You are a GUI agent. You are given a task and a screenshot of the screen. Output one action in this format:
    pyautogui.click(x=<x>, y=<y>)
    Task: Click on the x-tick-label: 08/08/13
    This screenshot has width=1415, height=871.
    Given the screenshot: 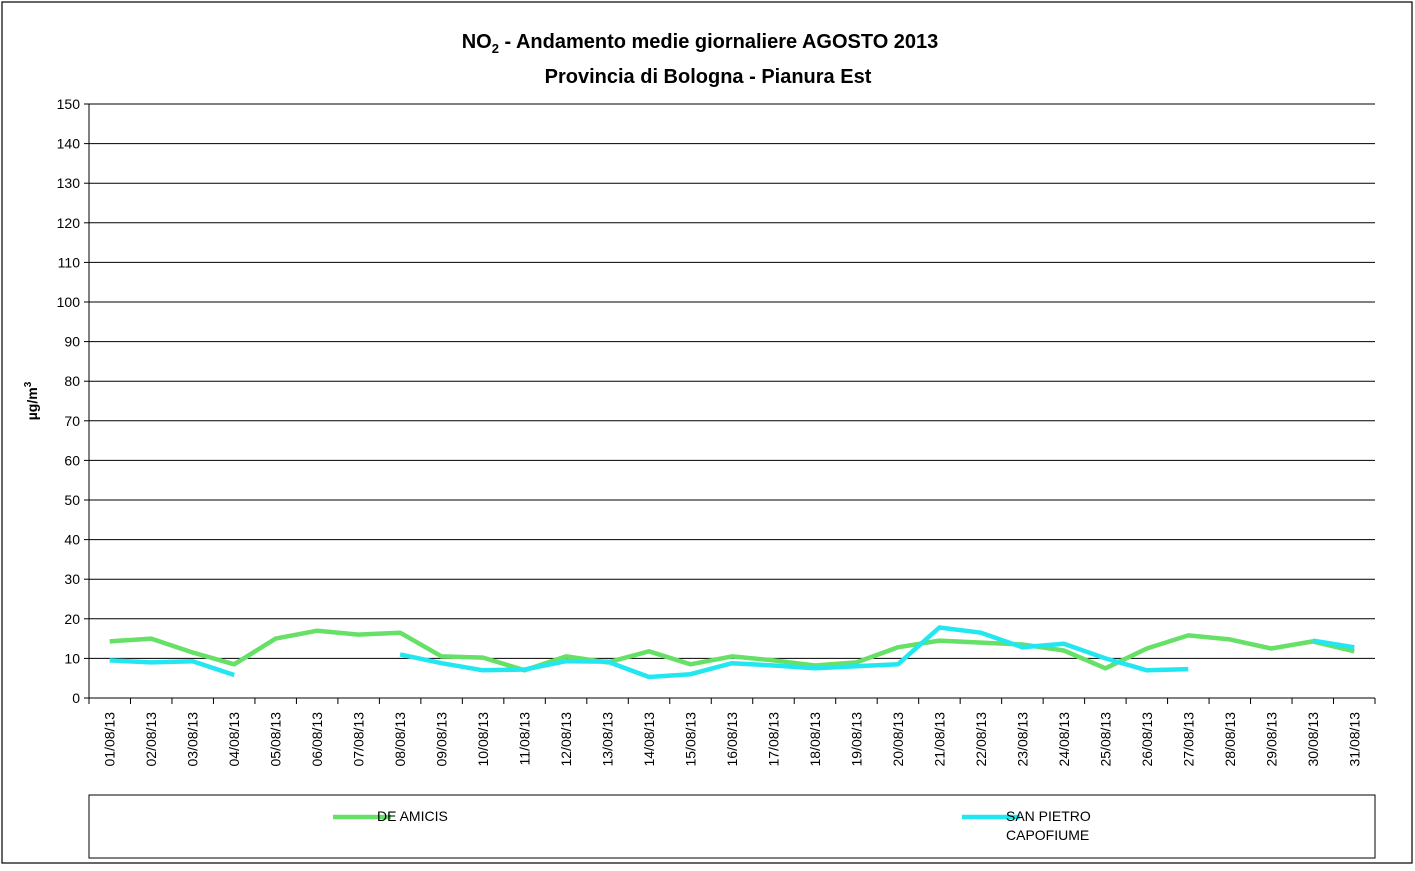 What is the action you would take?
    pyautogui.click(x=400, y=739)
    